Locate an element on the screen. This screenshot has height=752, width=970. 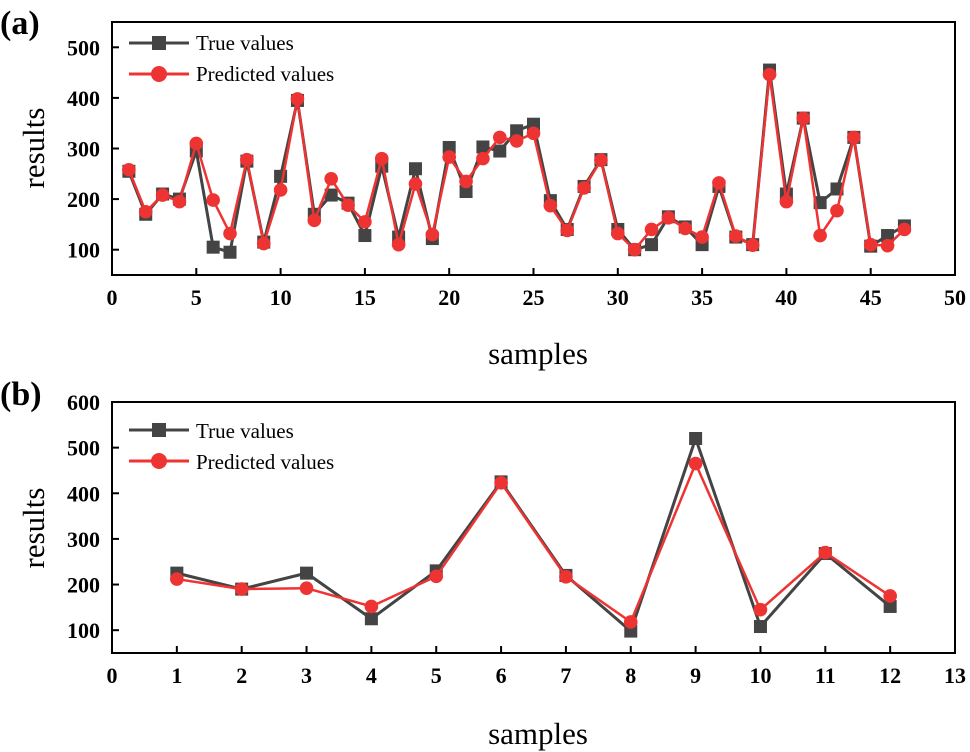
x-tick-label: 45 is located at coordinates (871, 297).